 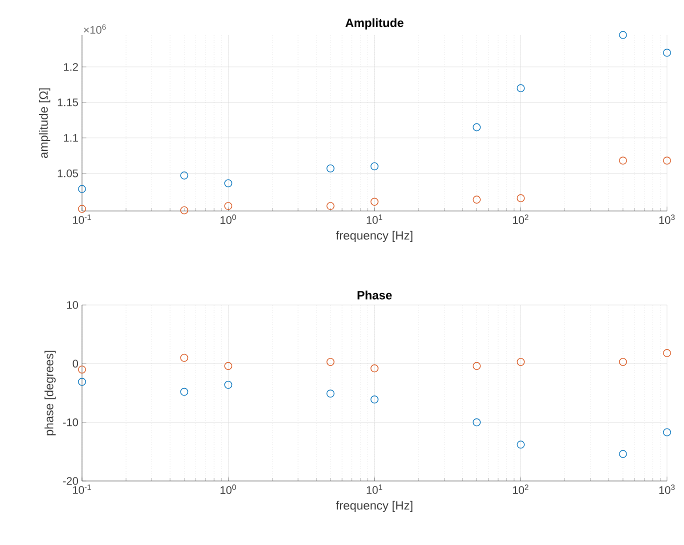 What do you see at coordinates (70, 481) in the screenshot?
I see `y-tick-label: -20` at bounding box center [70, 481].